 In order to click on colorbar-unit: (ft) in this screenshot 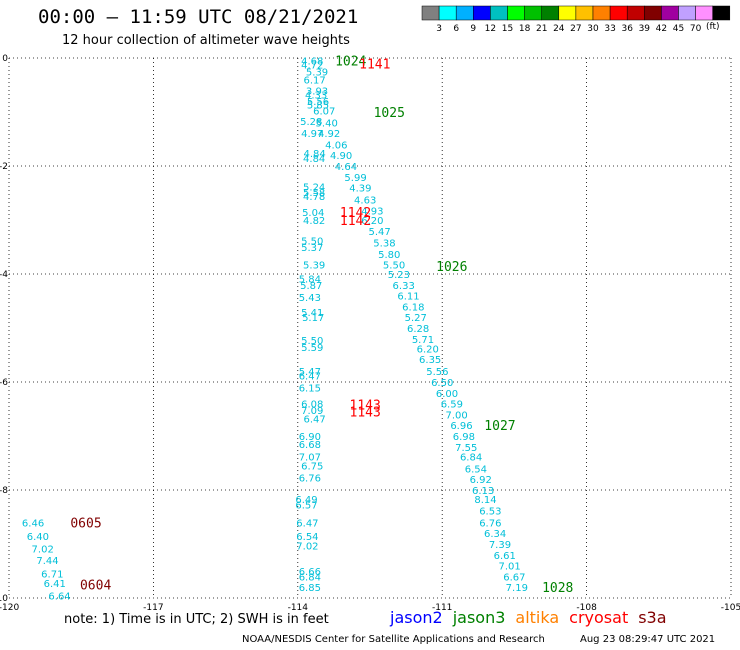, I will do `click(713, 27)`.